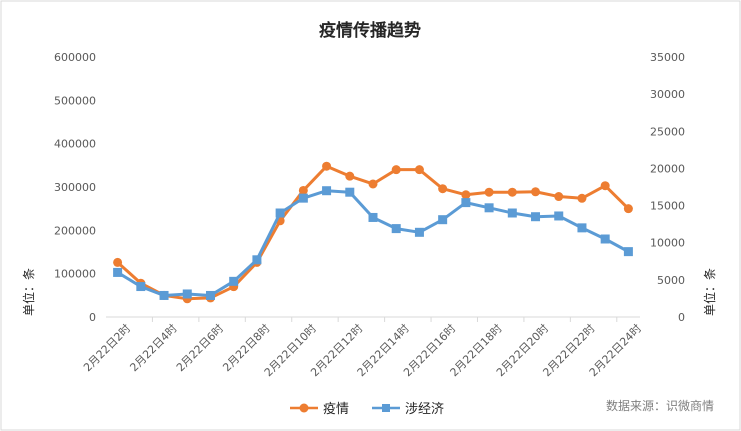 This screenshot has width=741, height=431. Describe the element at coordinates (367, 409) in the screenshot. I see `legend: 疫情 涉经济` at that location.